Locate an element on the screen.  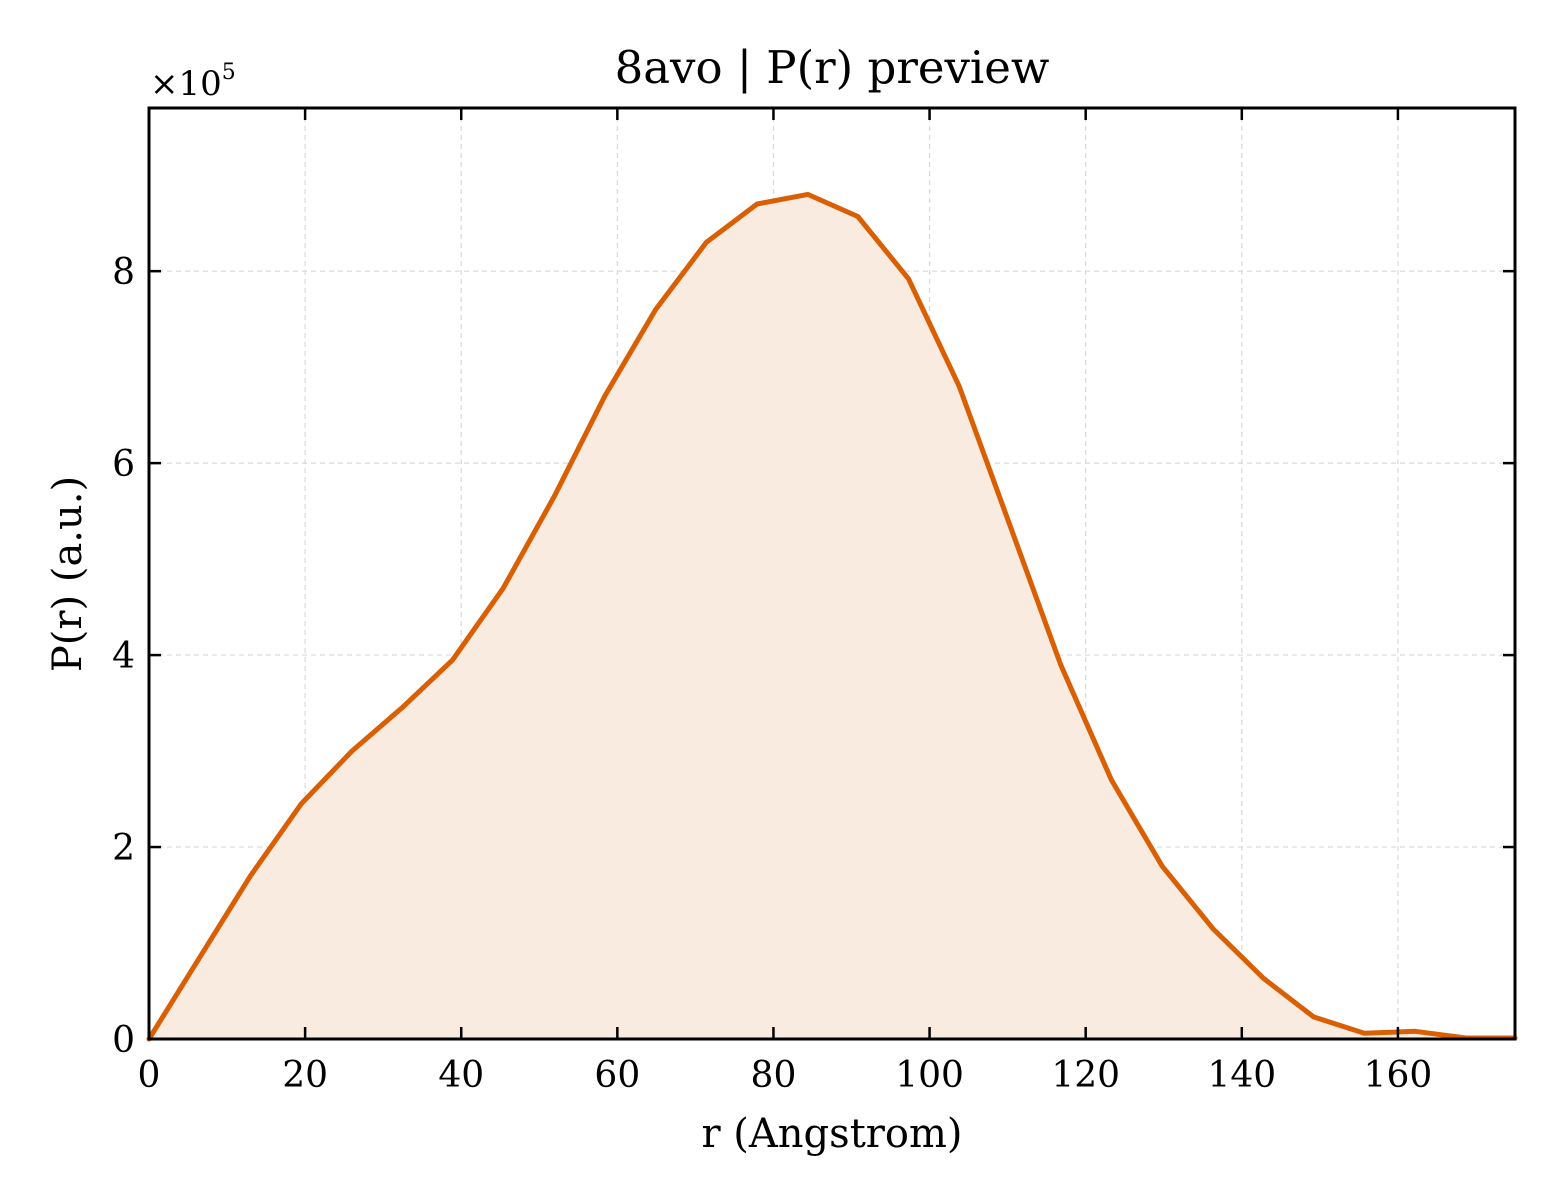
x-tick-label: 160 is located at coordinates (1398, 1075).